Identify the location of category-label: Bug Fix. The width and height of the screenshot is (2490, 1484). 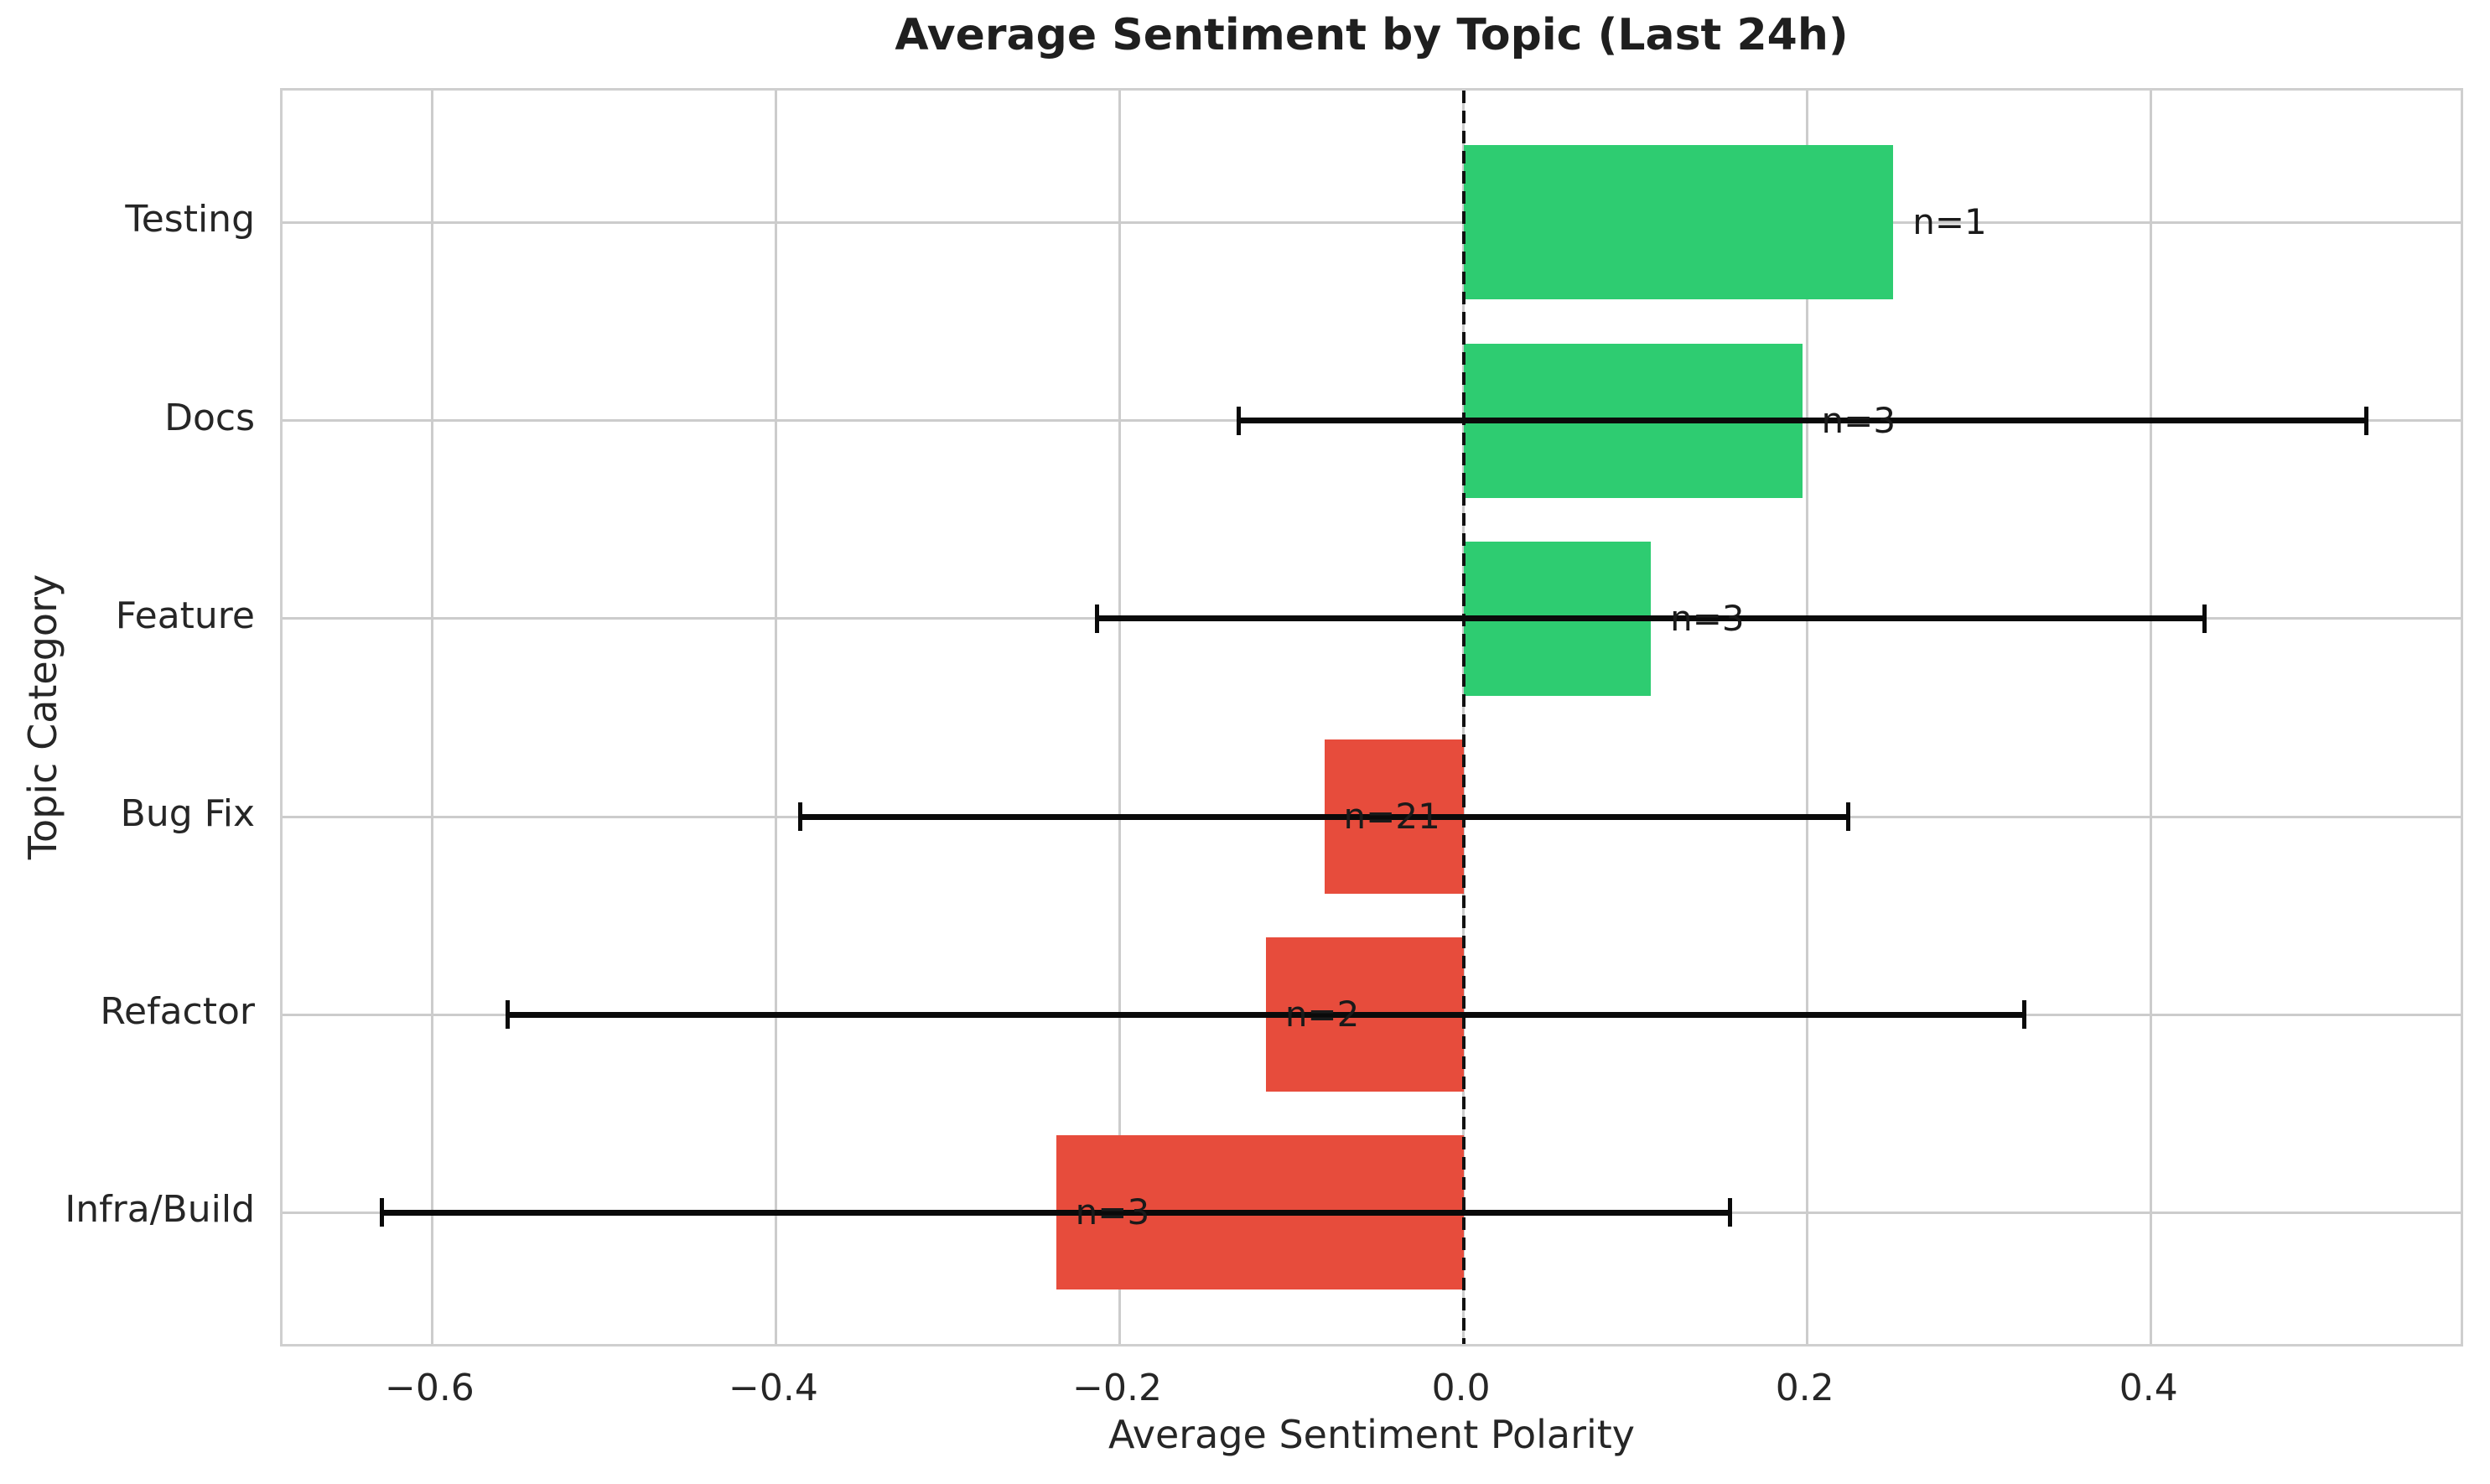
(187, 814).